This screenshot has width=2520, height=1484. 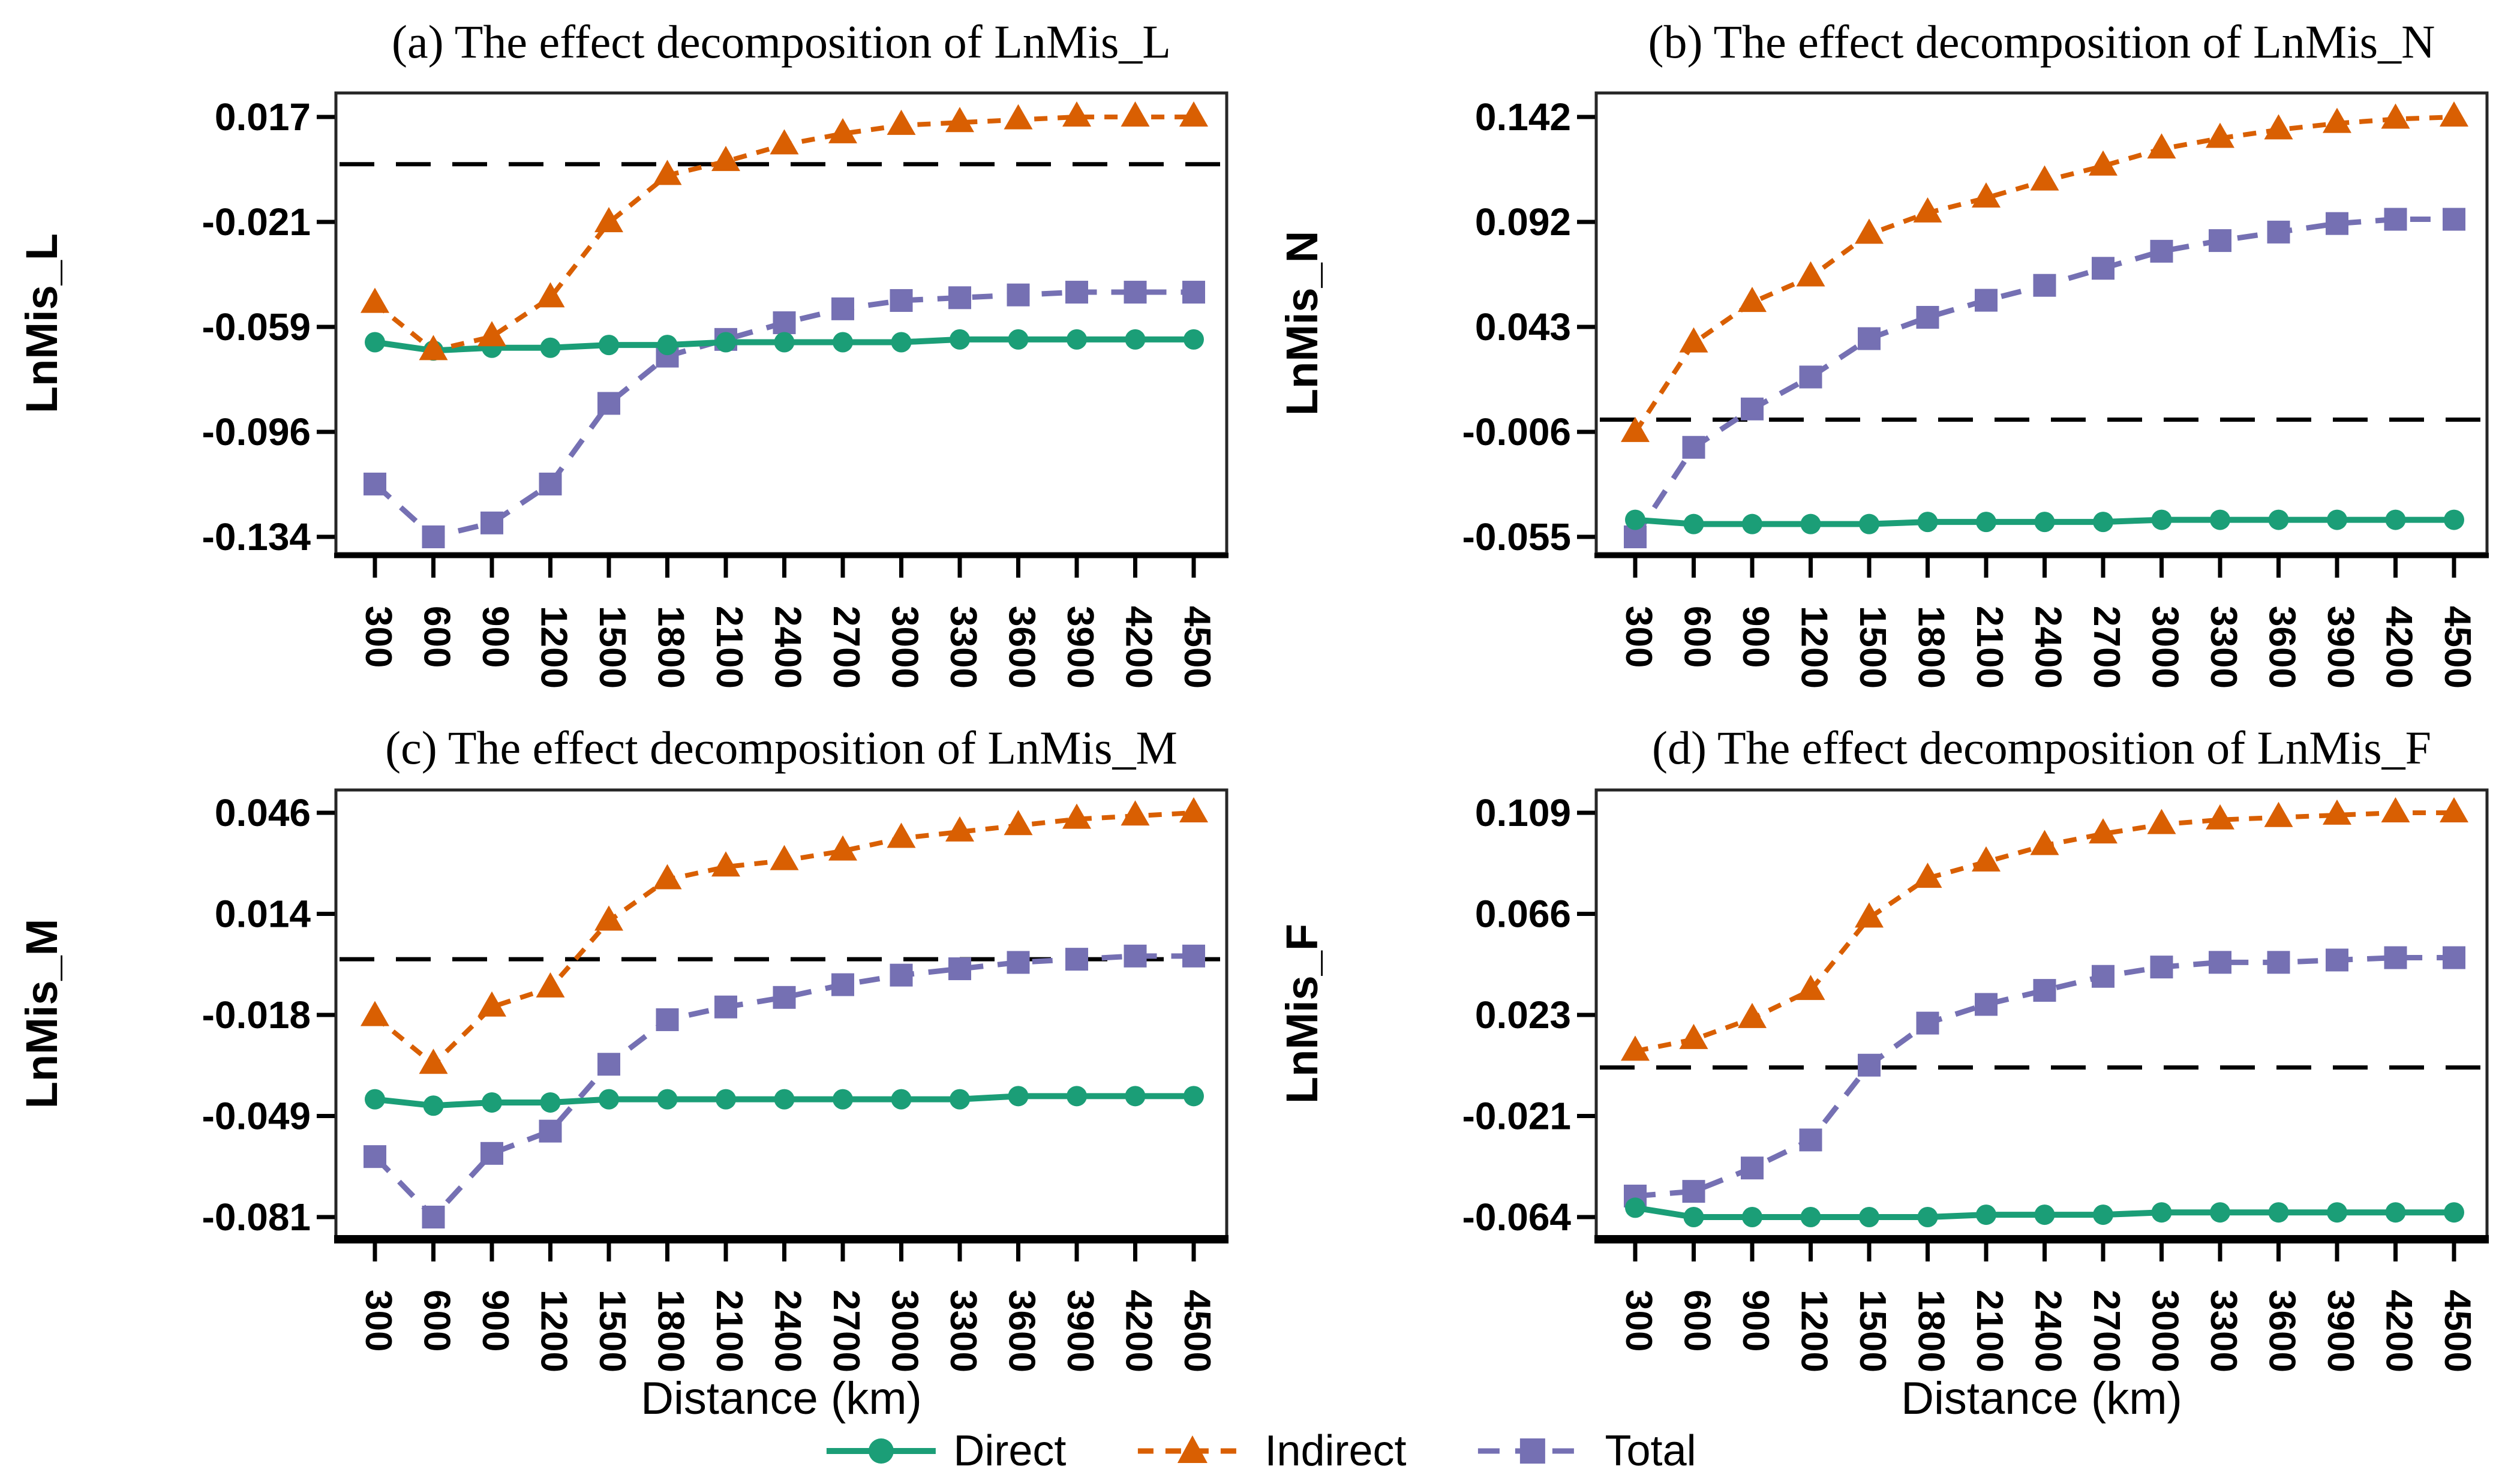 I want to click on y-axis: 0.017 -0.021 -0.059 -0.096 -0.134, so click(x=268, y=326).